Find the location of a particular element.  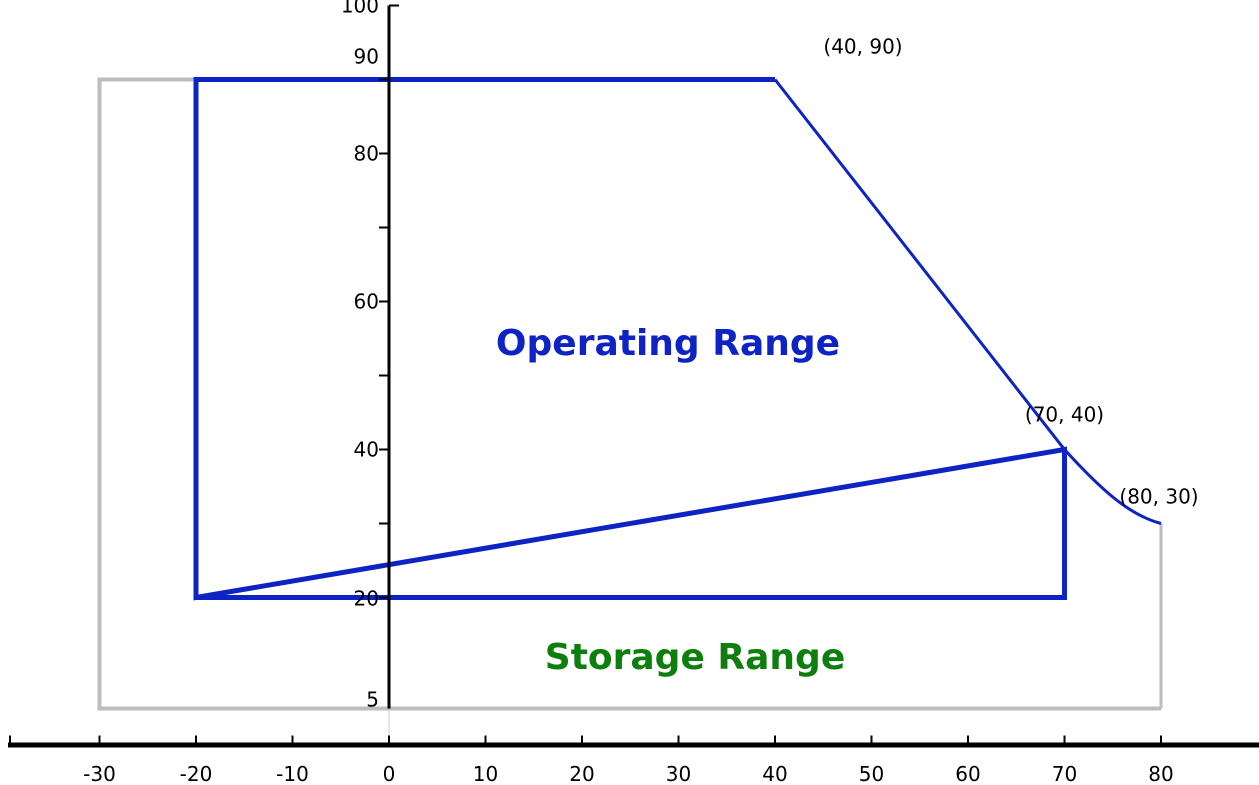

x-tick-label: 50 is located at coordinates (871, 773).